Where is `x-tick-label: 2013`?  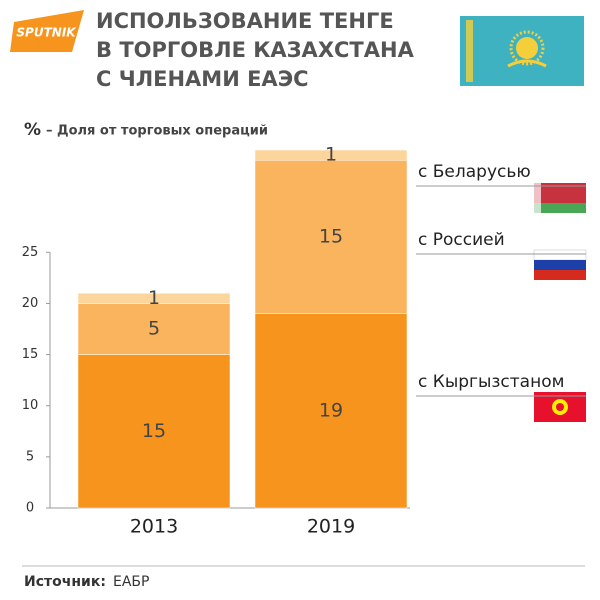 x-tick-label: 2013 is located at coordinates (154, 527).